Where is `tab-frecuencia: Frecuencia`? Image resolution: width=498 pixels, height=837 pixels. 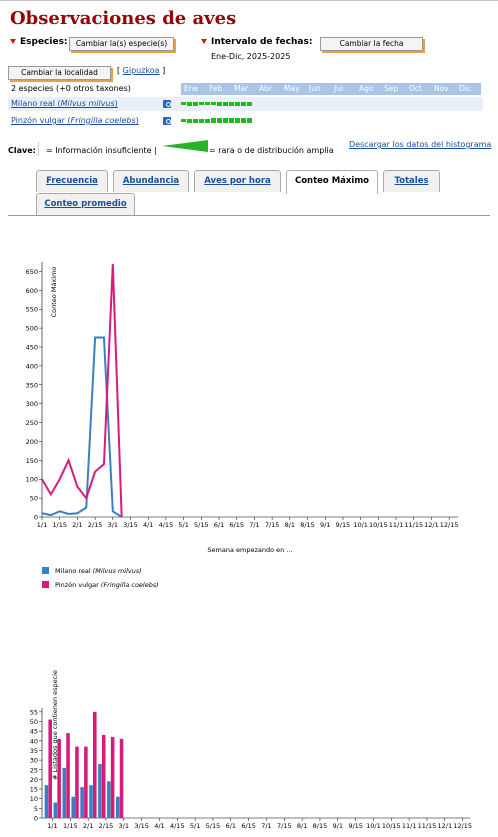 tab-frecuencia: Frecuencia is located at coordinates (72, 181).